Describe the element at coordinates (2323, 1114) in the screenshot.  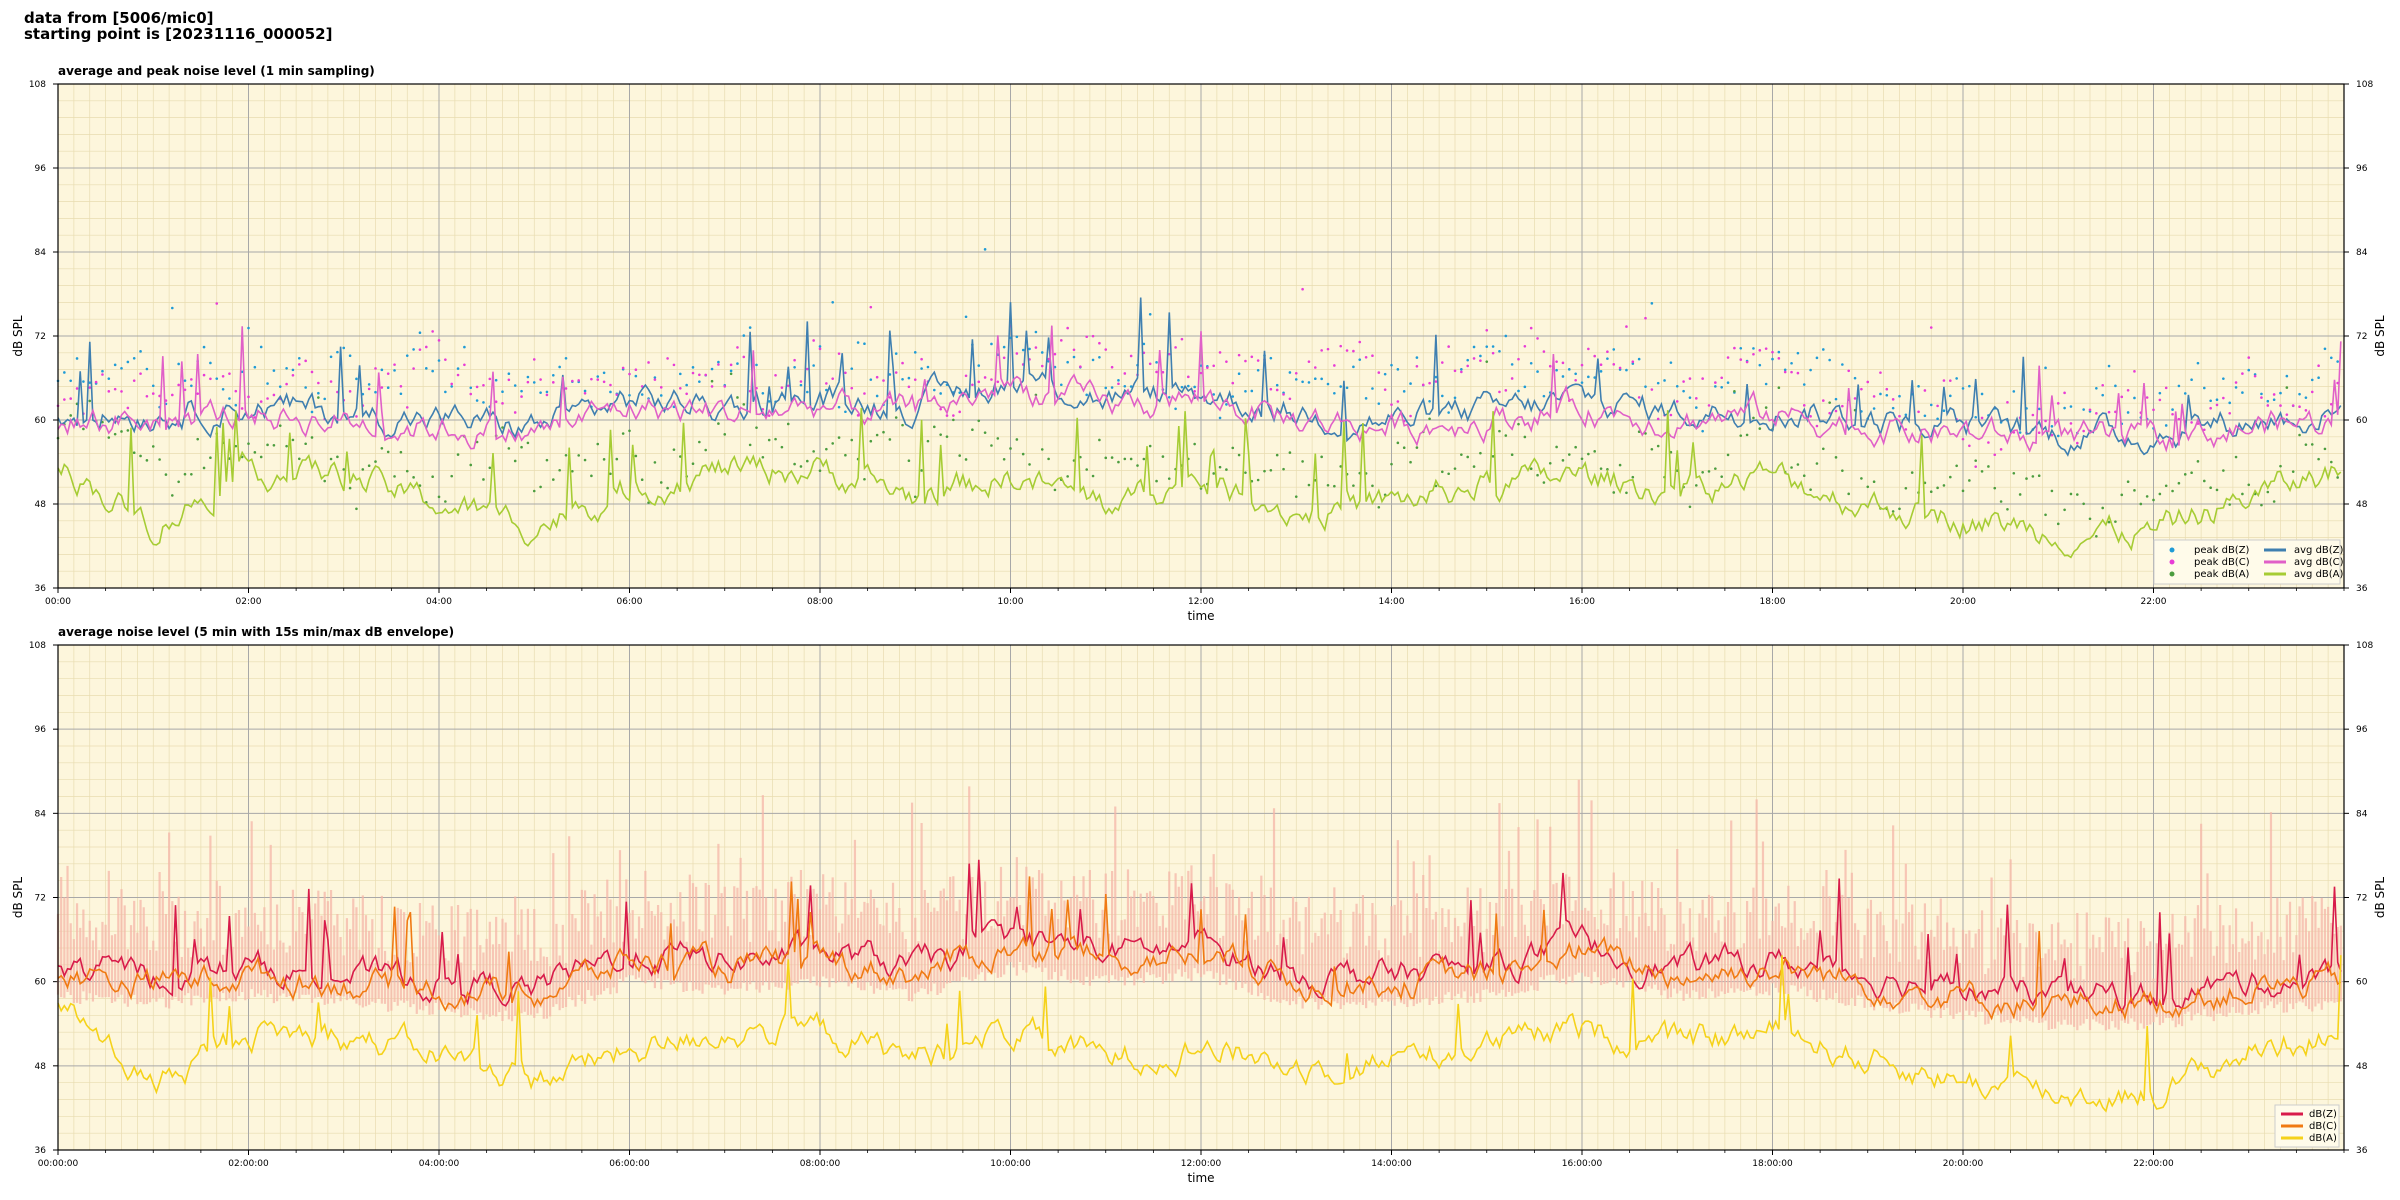
I see `legend-label: dB(Z)` at that location.